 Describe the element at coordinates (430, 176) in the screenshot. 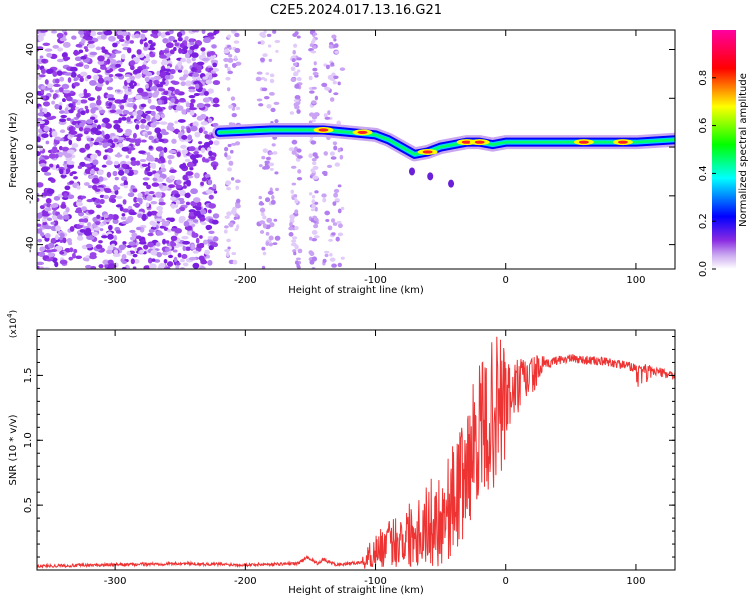

I see `spectrogram-dip-blob` at that location.